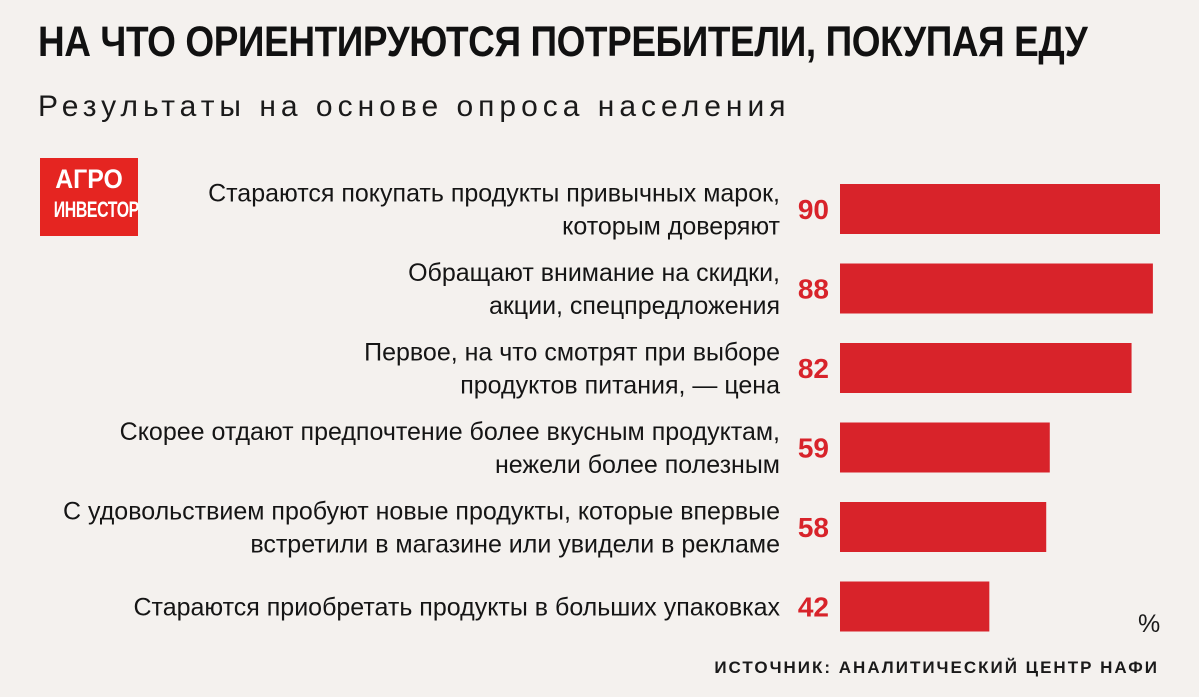 This screenshot has width=1199, height=697. What do you see at coordinates (813, 448) in the screenshot?
I see `value-label-3: 59` at bounding box center [813, 448].